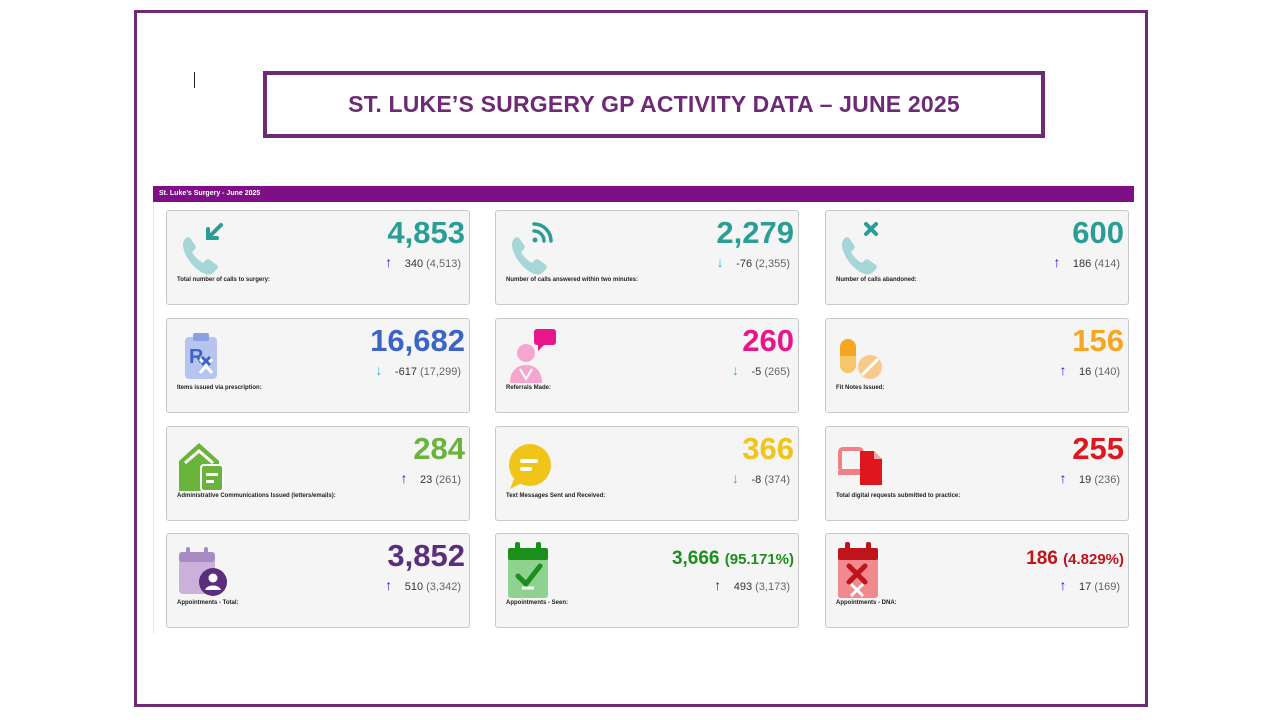  What do you see at coordinates (861, 571) in the screenshot?
I see `calendar-cross-icon` at bounding box center [861, 571].